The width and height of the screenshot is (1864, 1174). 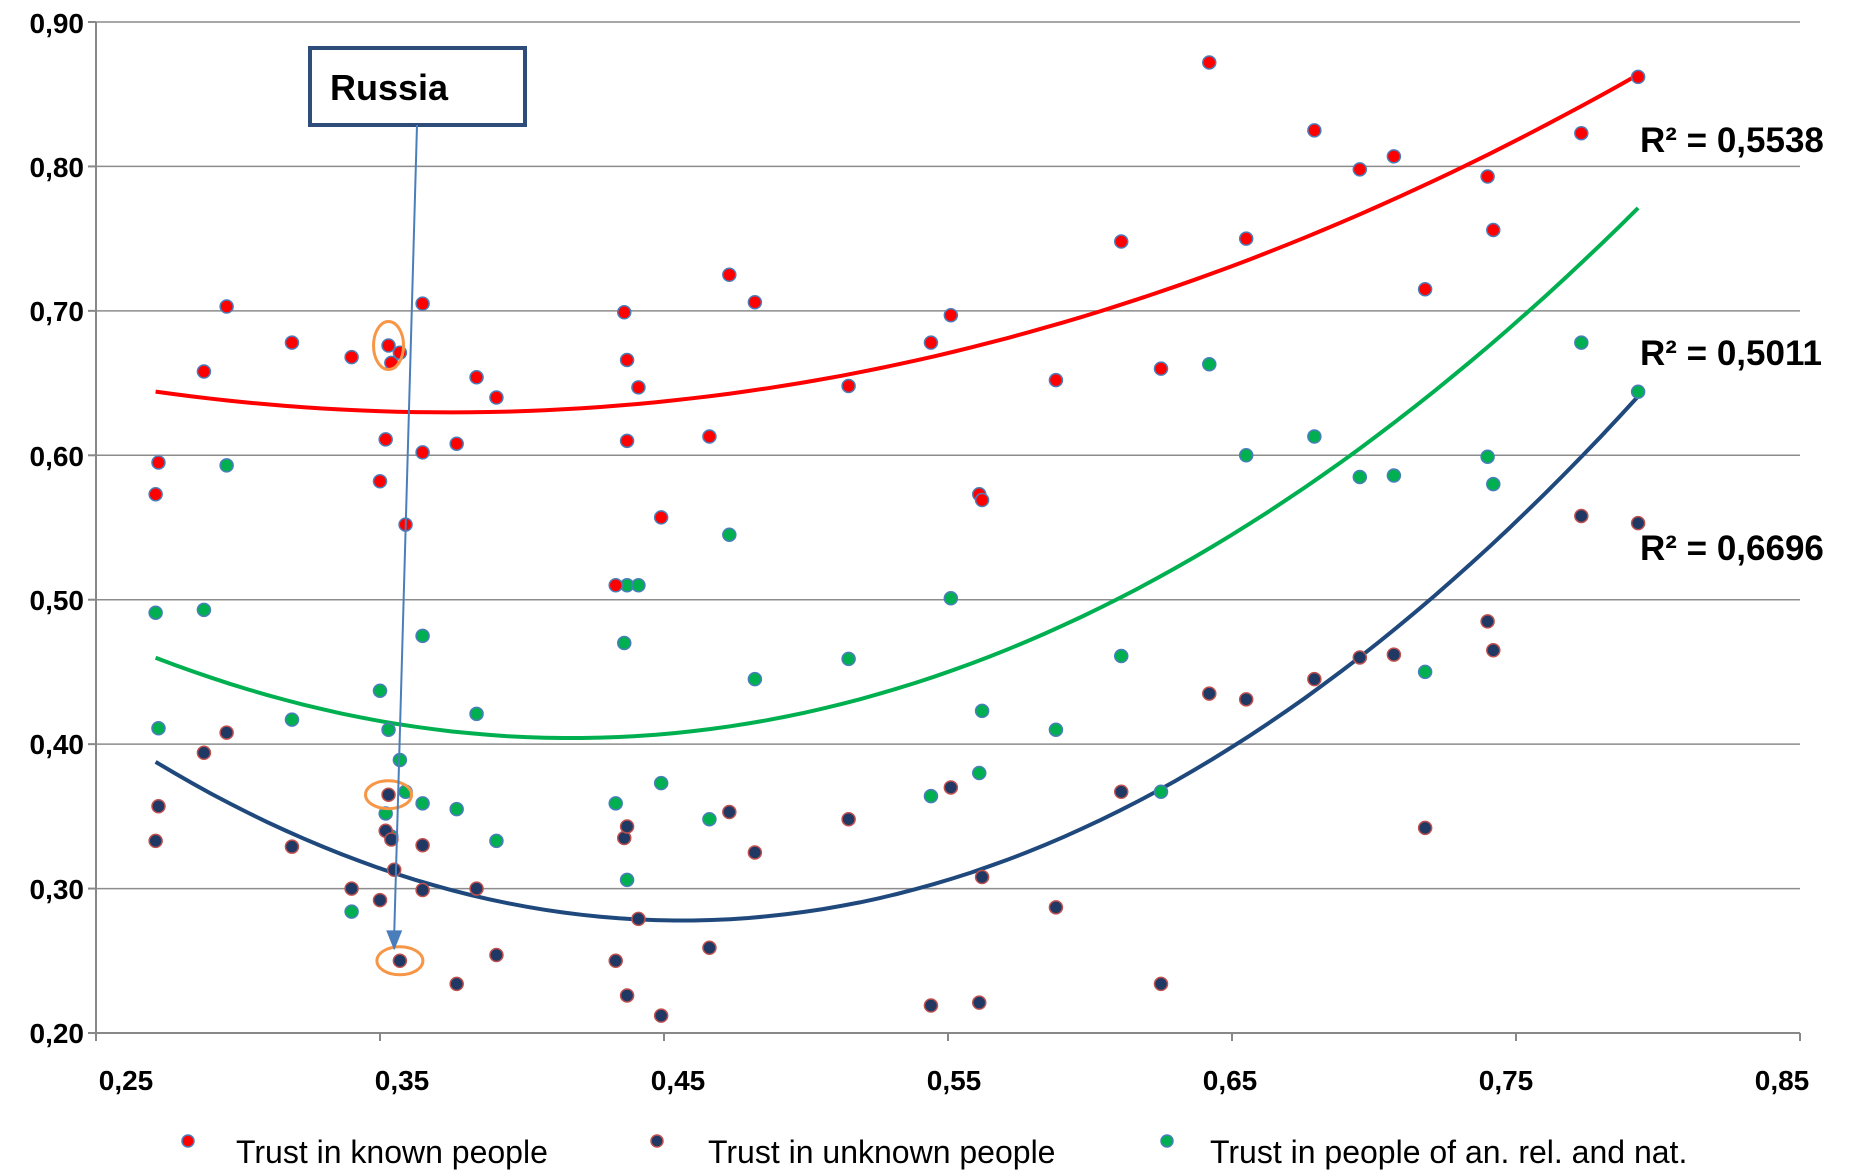 What do you see at coordinates (1782, 1080) in the screenshot?
I see `x-tick-label: 0,85` at bounding box center [1782, 1080].